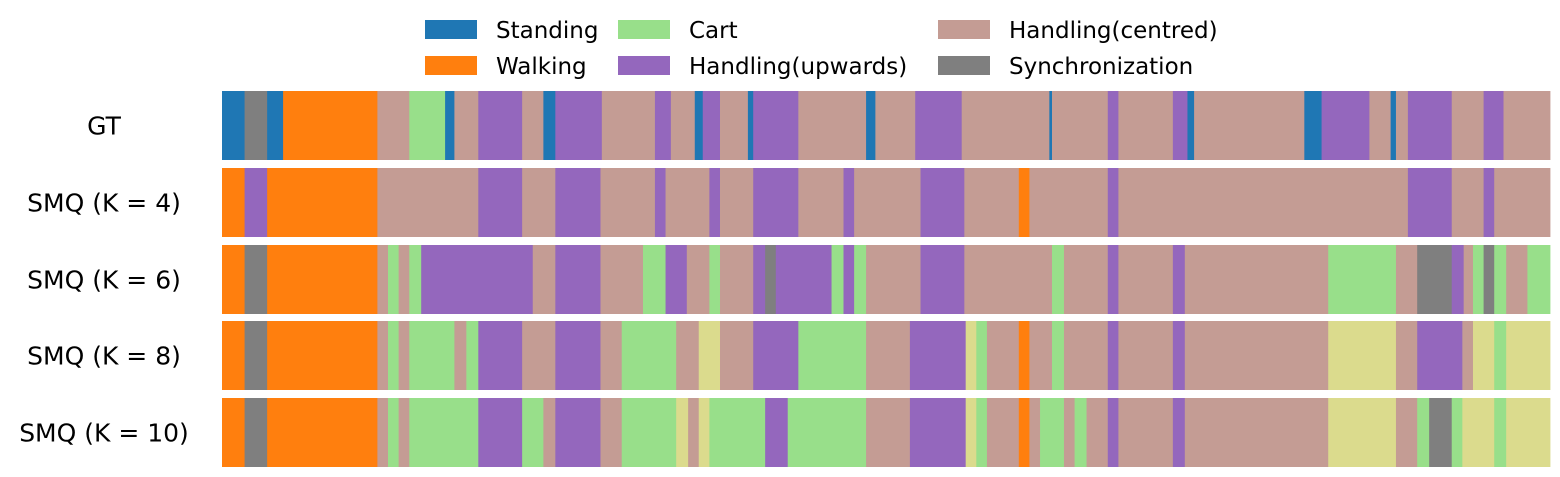 The width and height of the screenshot is (1560, 477). I want to click on legend-swatch-standing, so click(451, 29).